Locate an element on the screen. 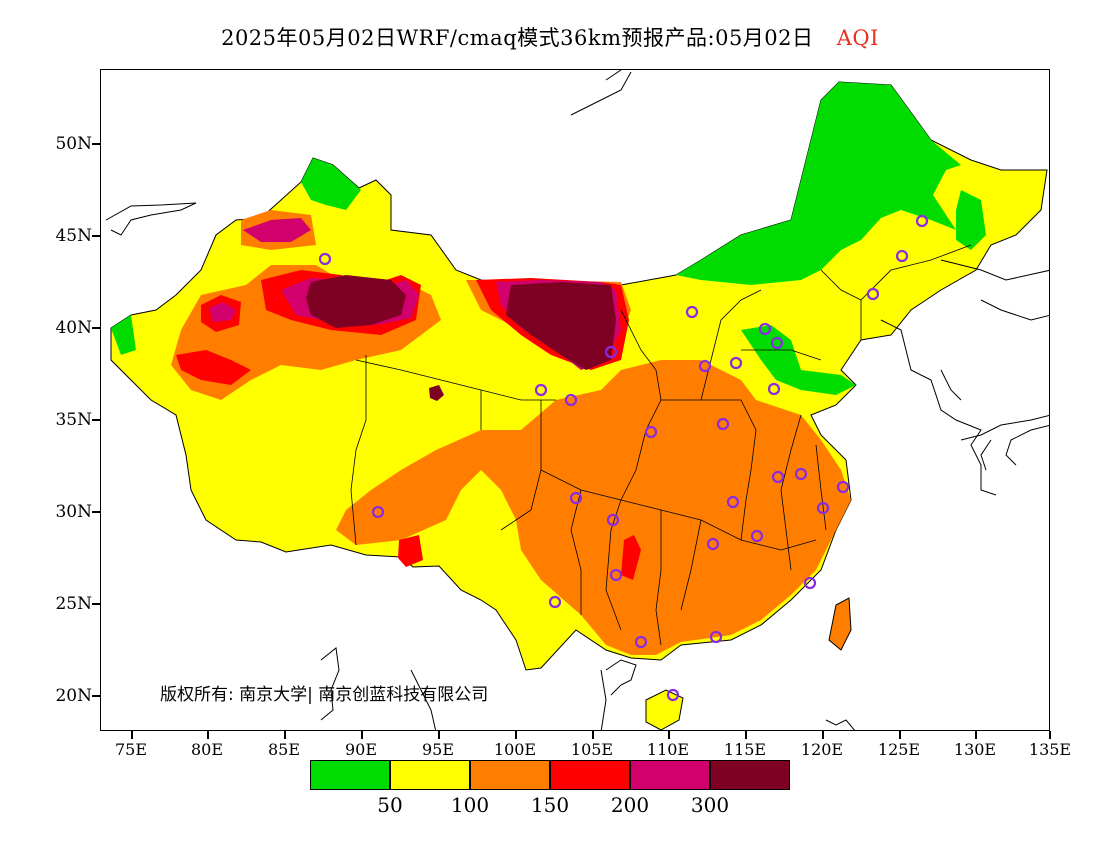 This screenshot has width=1100, height=850. lat-label-20n: 20N is located at coordinates (73, 696).